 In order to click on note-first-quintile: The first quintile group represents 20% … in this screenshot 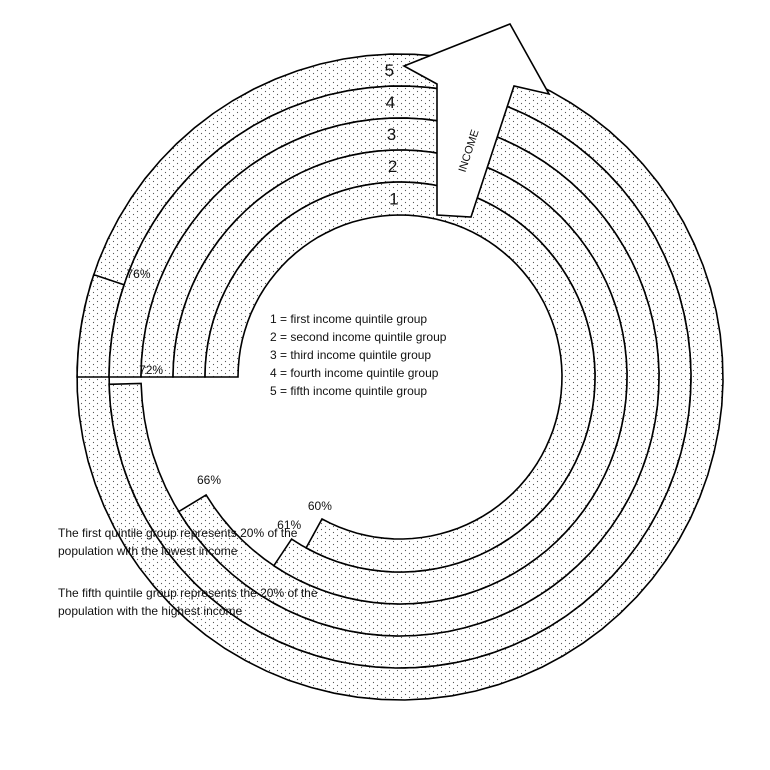, I will do `click(177, 542)`.